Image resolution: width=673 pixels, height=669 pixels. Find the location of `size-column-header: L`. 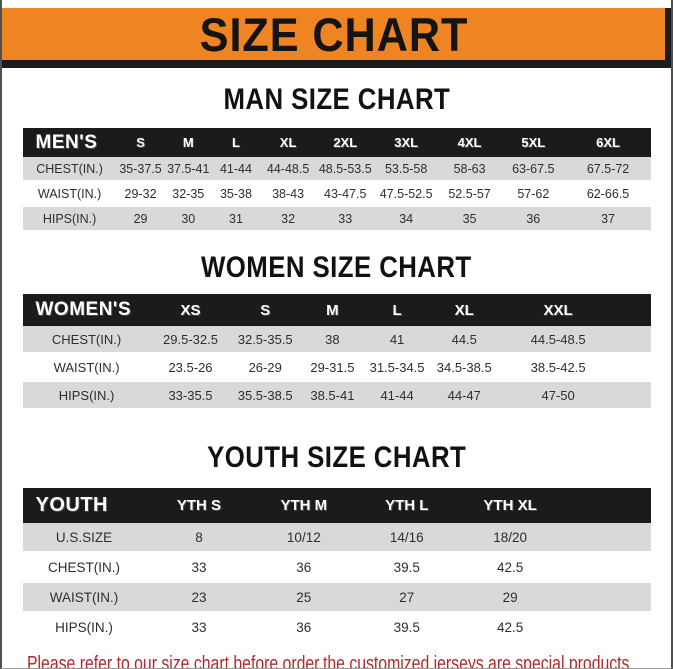

size-column-header: L is located at coordinates (397, 310).